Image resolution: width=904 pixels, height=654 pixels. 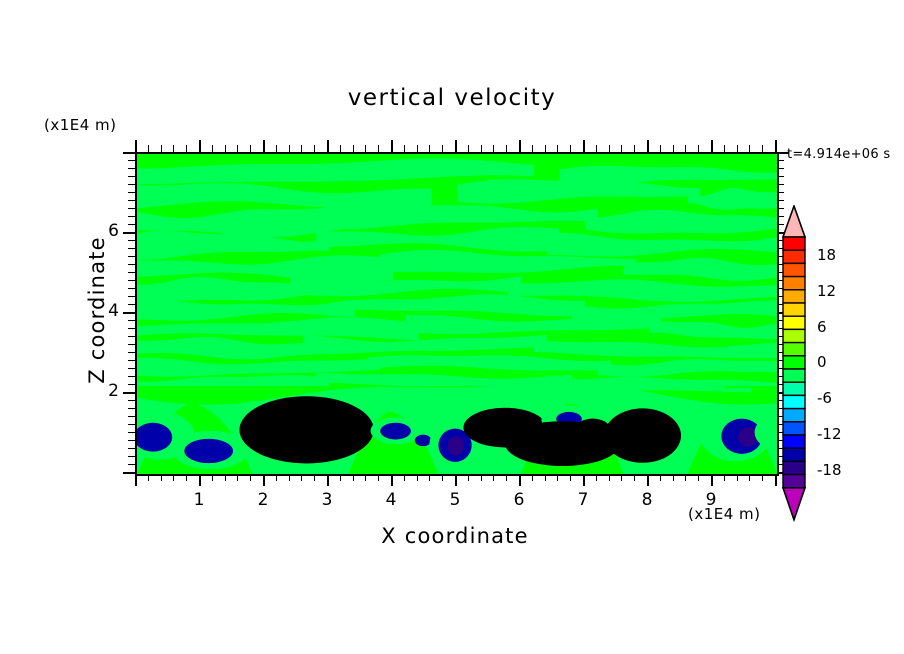 I want to click on y-tick-label: 2, so click(x=113, y=391).